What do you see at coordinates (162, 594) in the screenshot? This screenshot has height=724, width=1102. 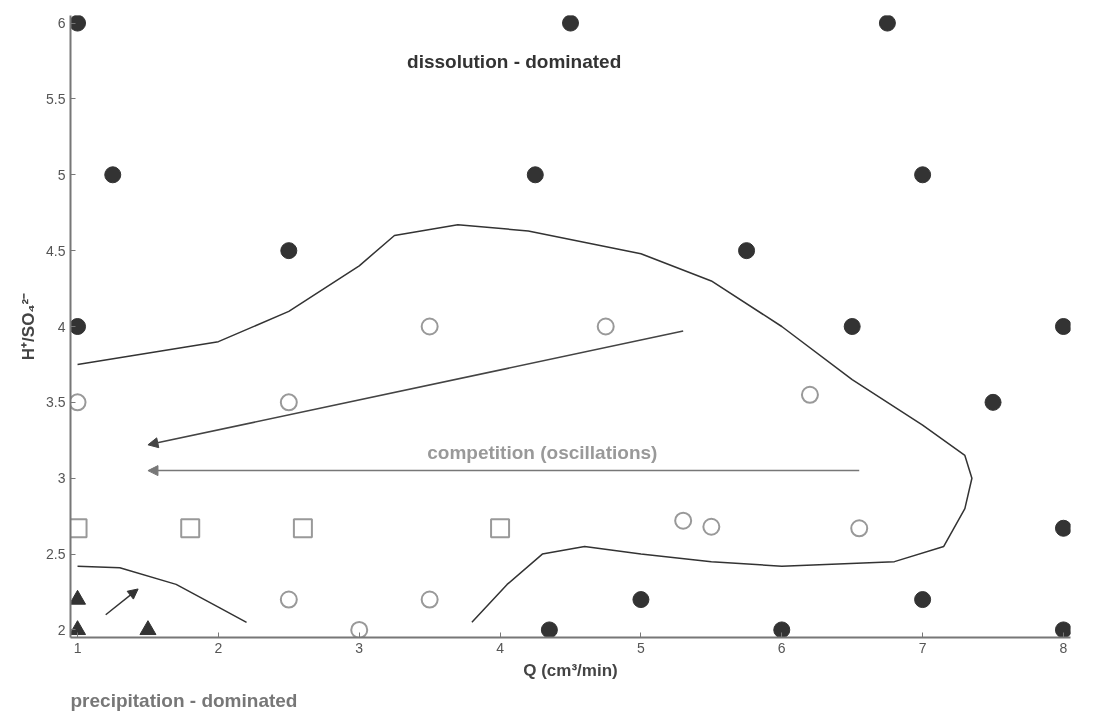 I see `line-series` at bounding box center [162, 594].